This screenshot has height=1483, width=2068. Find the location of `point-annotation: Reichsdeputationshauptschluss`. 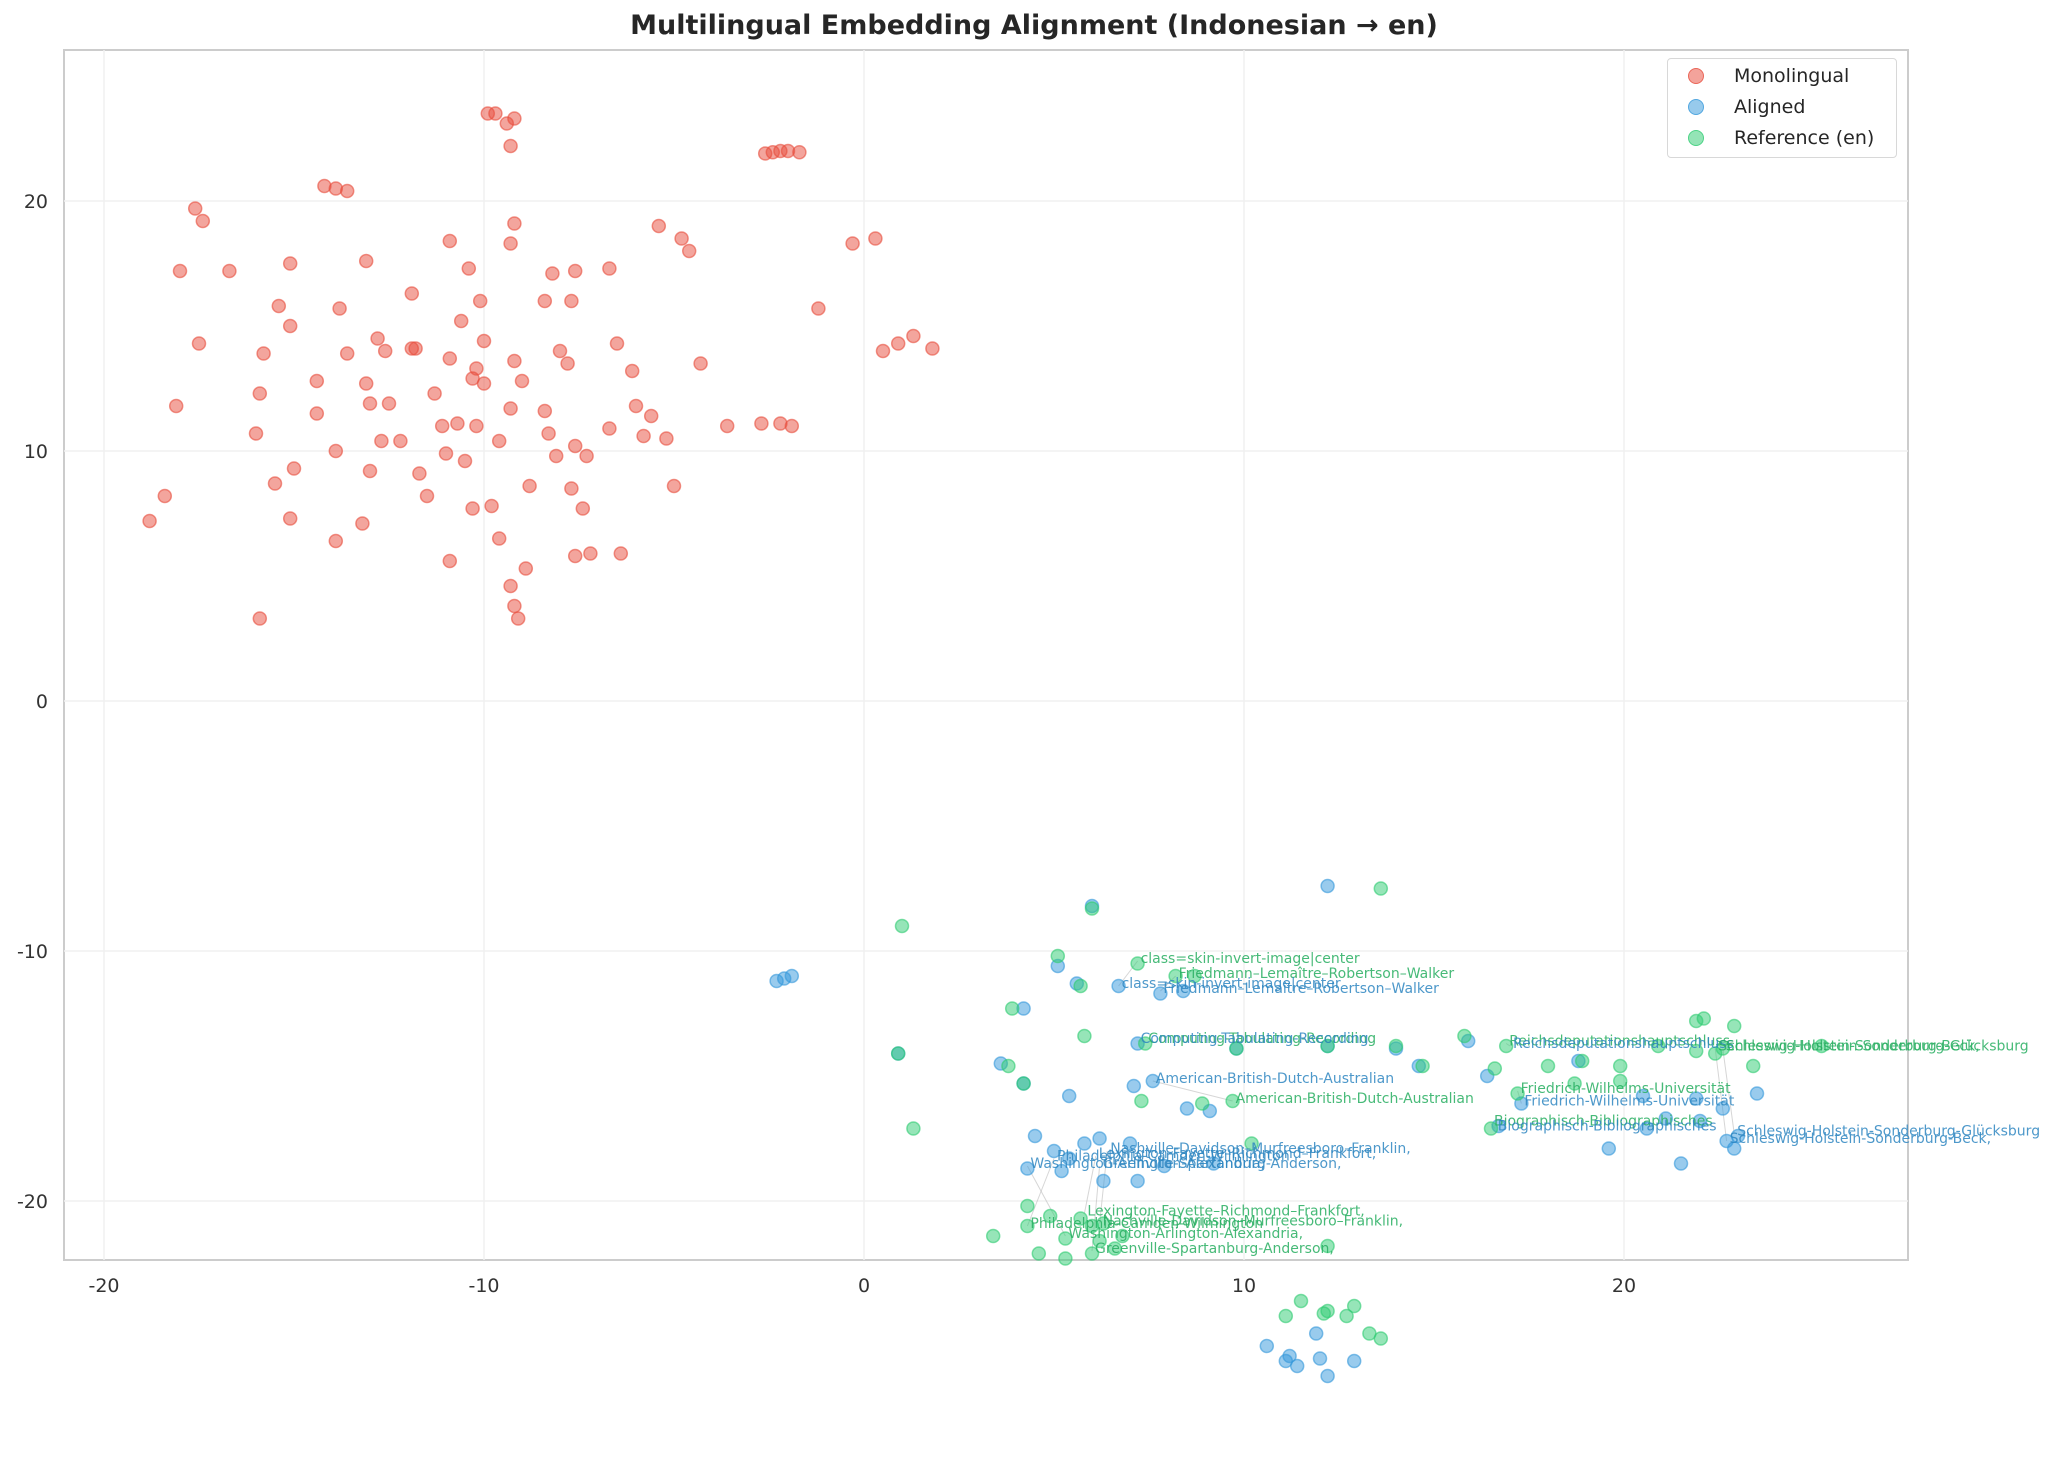

point-annotation: Reichsdeputationshauptschluss is located at coordinates (1623, 1044).